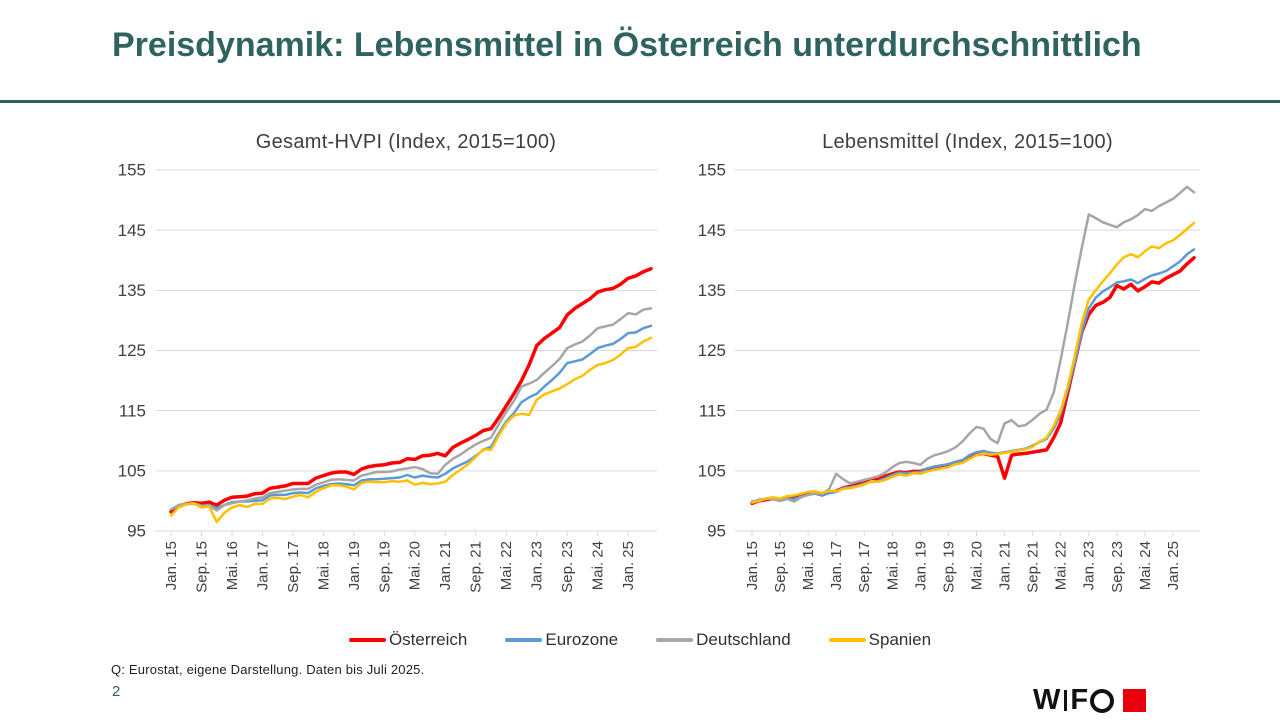 The width and height of the screenshot is (1280, 720). I want to click on series-line-deutschland, so click(411, 409).